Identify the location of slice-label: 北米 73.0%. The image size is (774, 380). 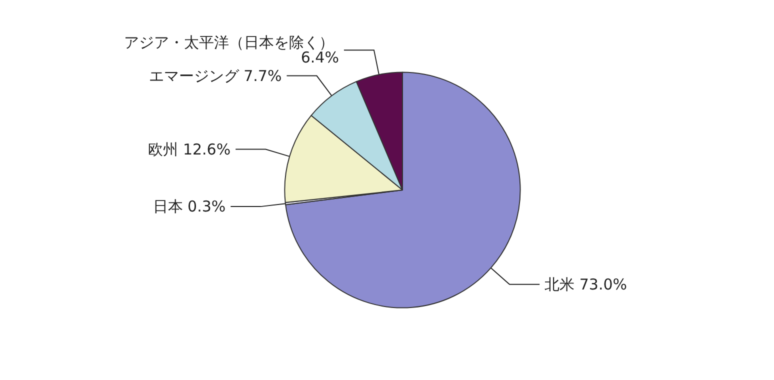
(586, 284).